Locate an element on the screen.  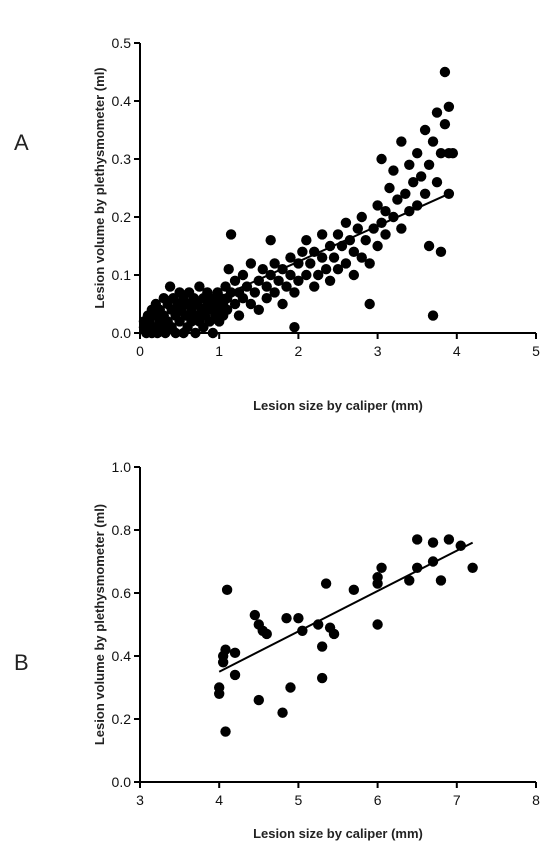
x-tick-label: 2 is located at coordinates (299, 351).